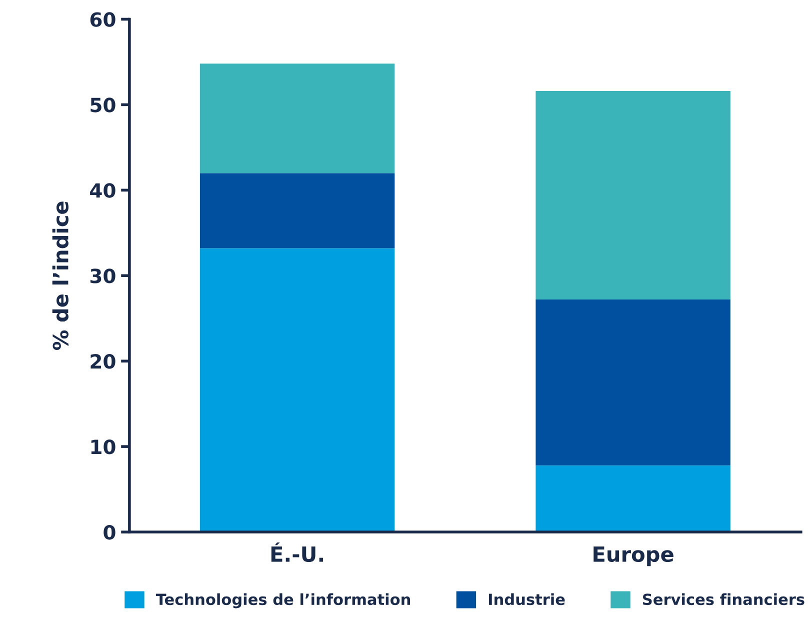  I want to click on y-axis-title: % de l’indice, so click(60, 276).